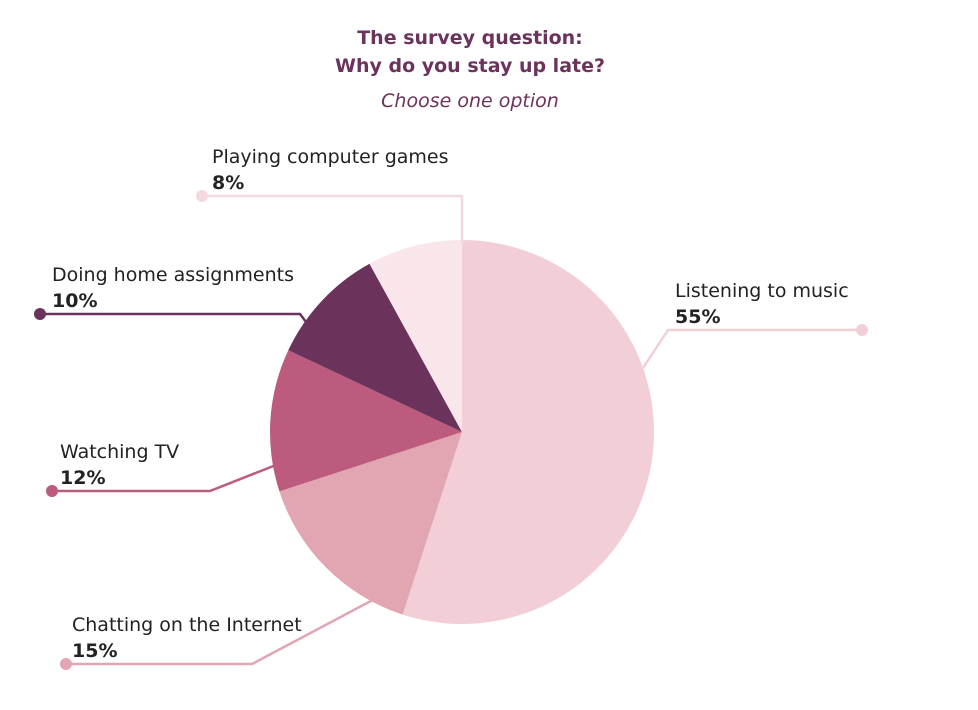 This screenshot has width=978, height=710. Describe the element at coordinates (330, 157) in the screenshot. I see `slice-label: Playing computer games` at that location.